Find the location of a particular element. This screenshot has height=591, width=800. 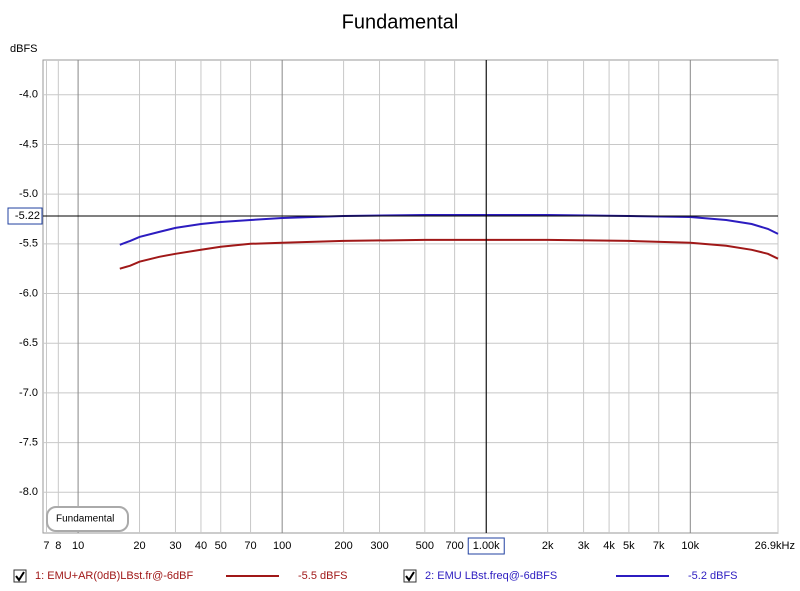

x-tick-label: 200 is located at coordinates (343, 546).